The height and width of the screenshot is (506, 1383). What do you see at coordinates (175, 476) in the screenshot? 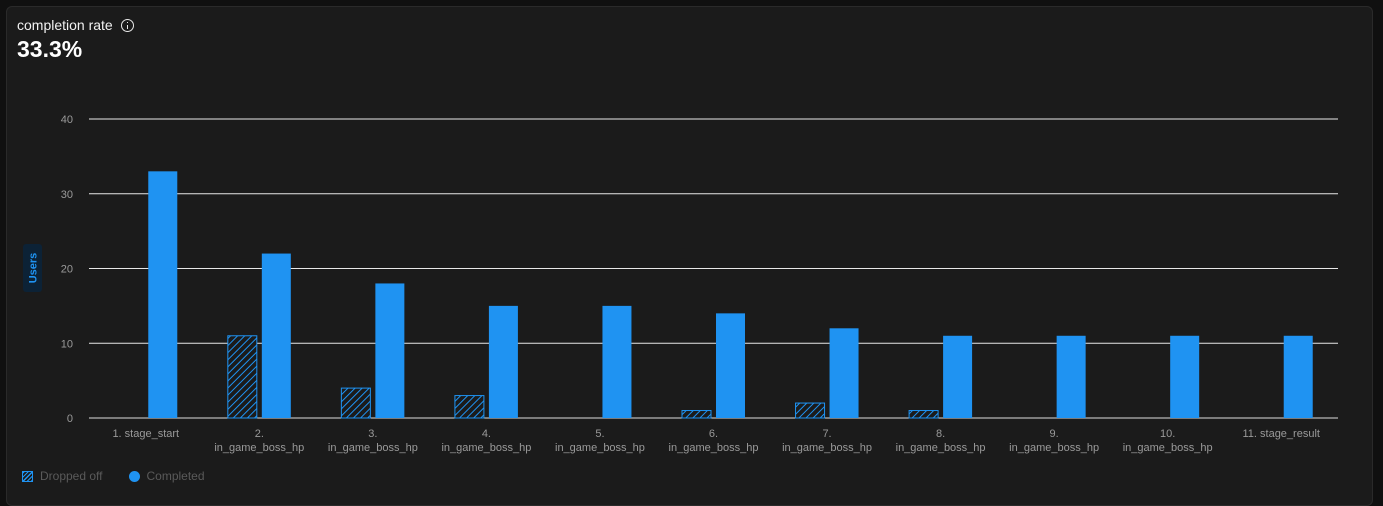
I see `legend-label-completed: Completed` at bounding box center [175, 476].